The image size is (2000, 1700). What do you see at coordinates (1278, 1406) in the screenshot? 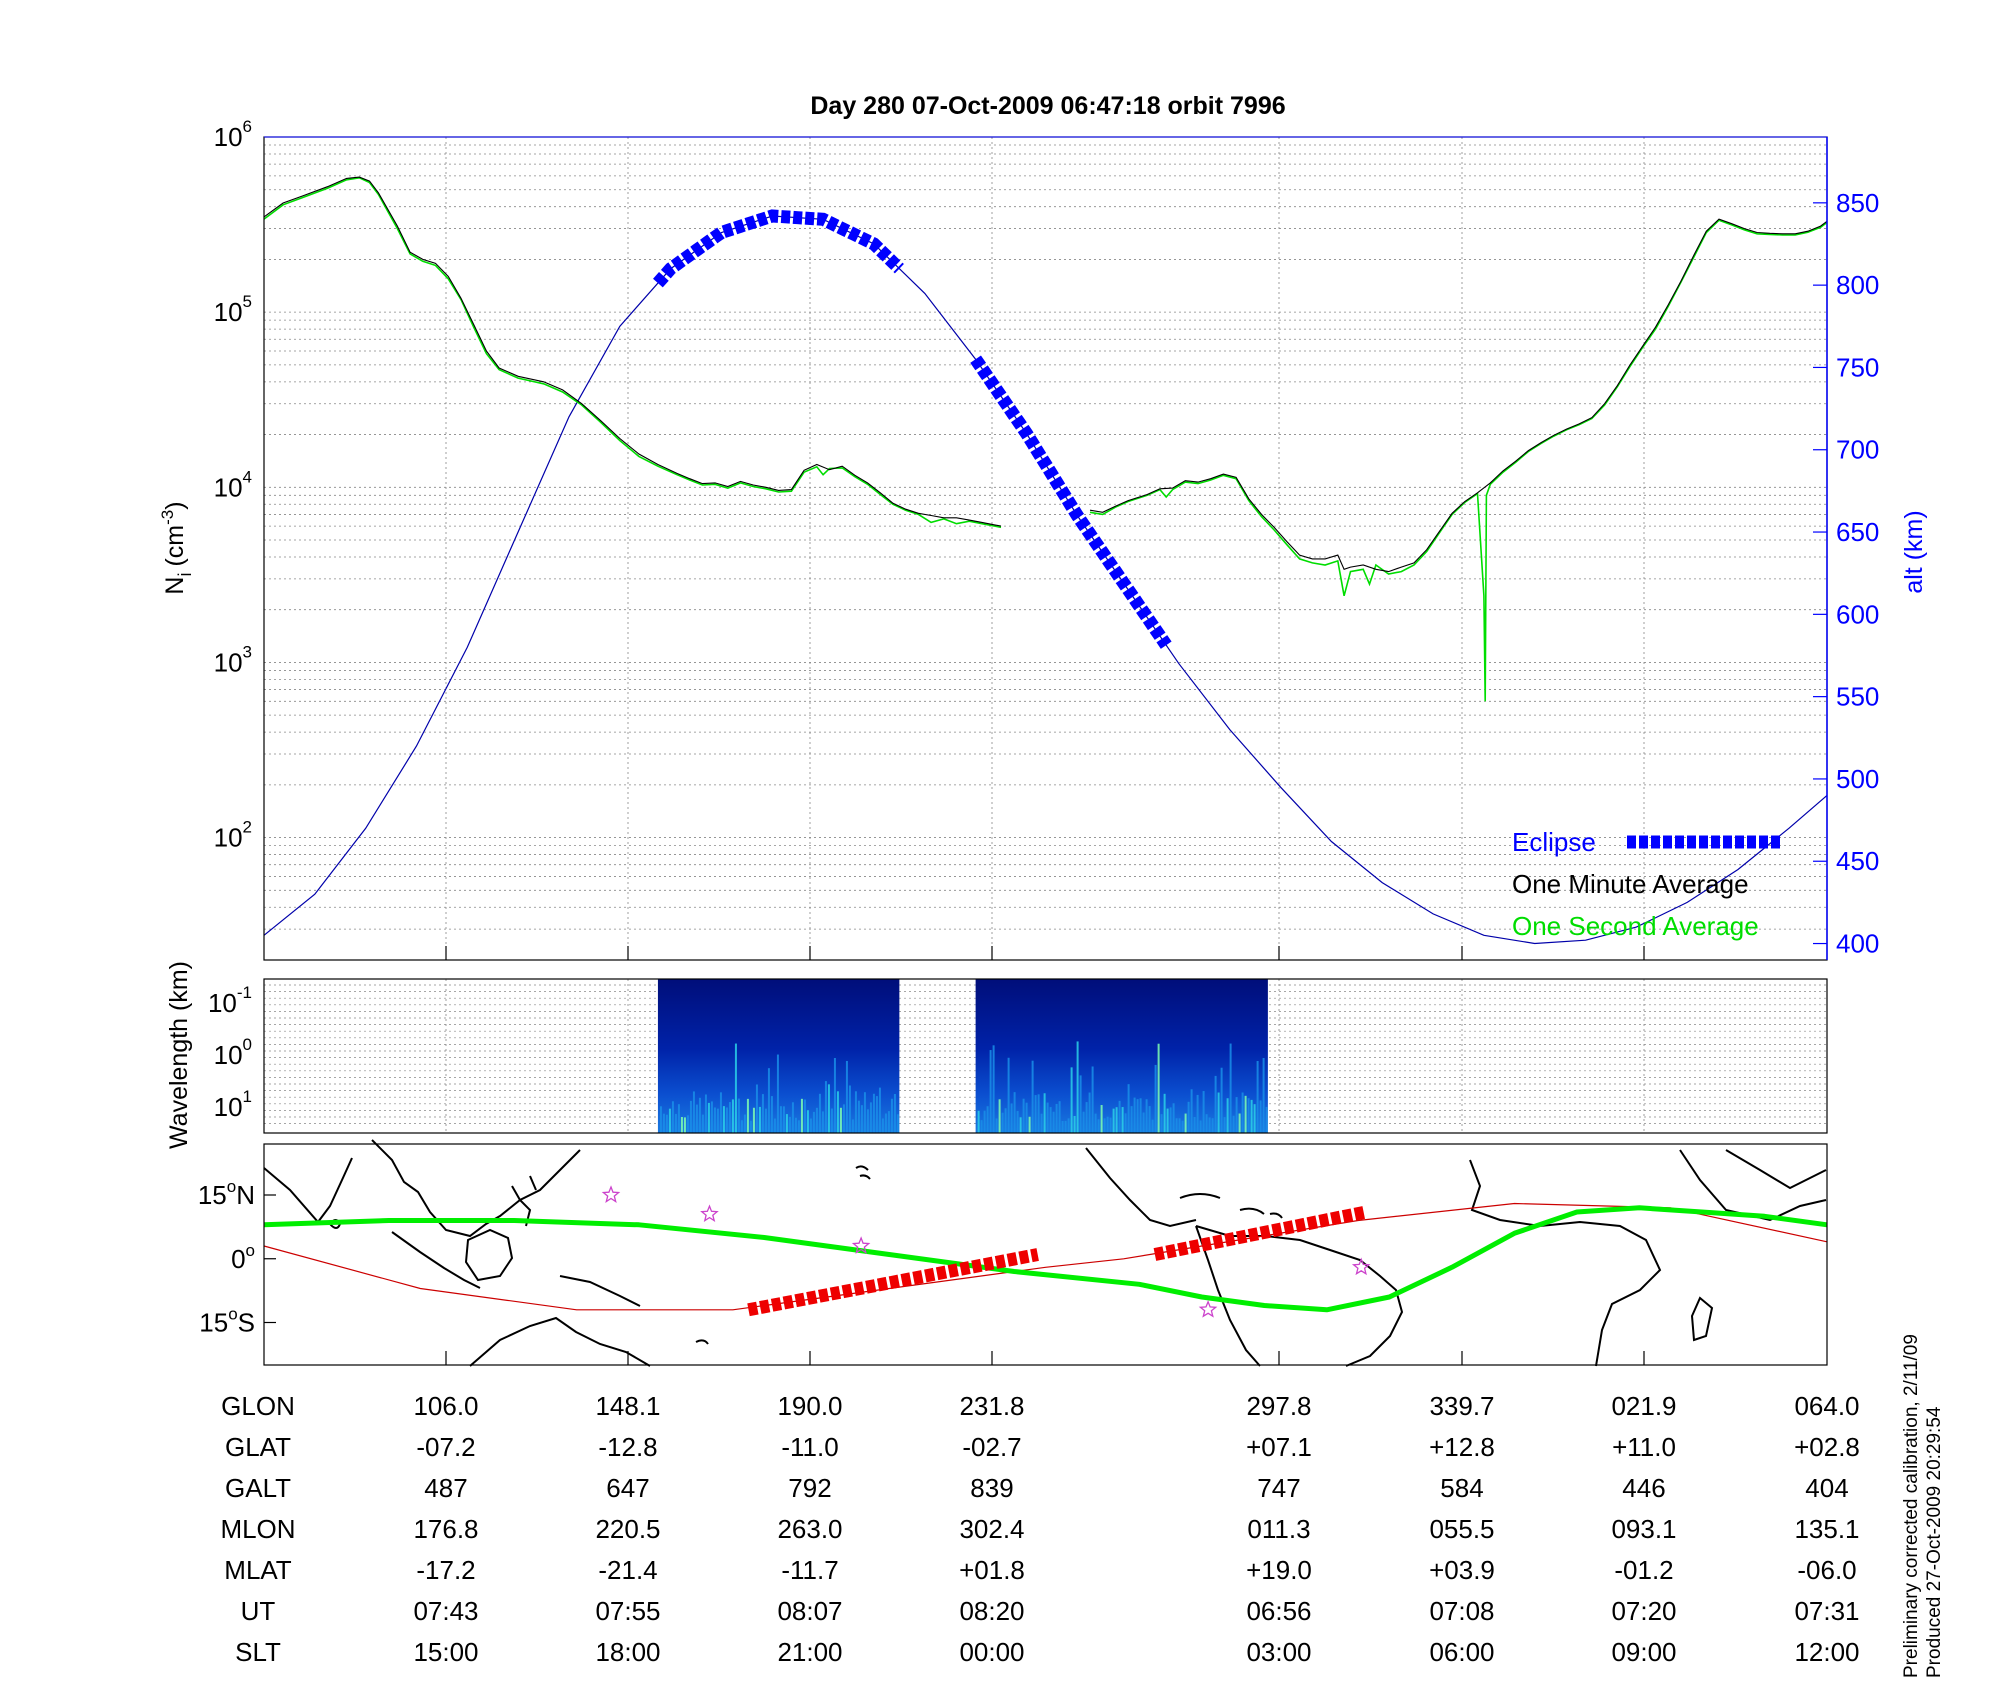
I see `table-cell: 297.8` at bounding box center [1278, 1406].